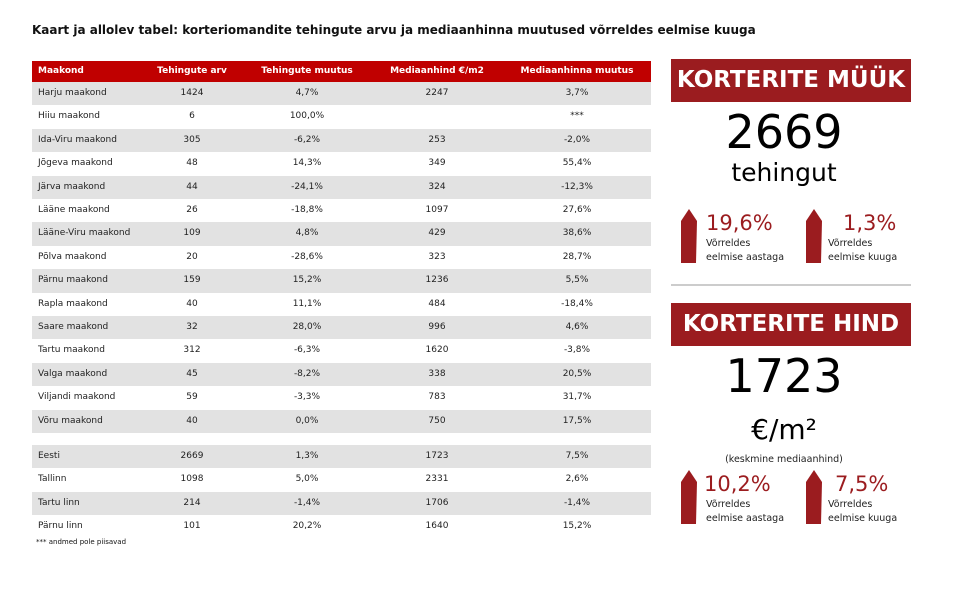 The height and width of the screenshot is (589, 953). What do you see at coordinates (192, 210) in the screenshot?
I see `table-cell: 26` at bounding box center [192, 210].